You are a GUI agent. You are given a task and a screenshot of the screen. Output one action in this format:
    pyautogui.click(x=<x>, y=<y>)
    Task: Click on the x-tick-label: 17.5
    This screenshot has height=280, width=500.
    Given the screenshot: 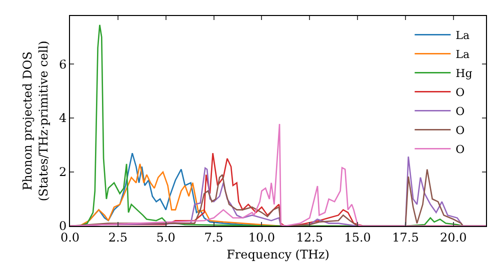 What is the action you would take?
    pyautogui.click(x=405, y=237)
    